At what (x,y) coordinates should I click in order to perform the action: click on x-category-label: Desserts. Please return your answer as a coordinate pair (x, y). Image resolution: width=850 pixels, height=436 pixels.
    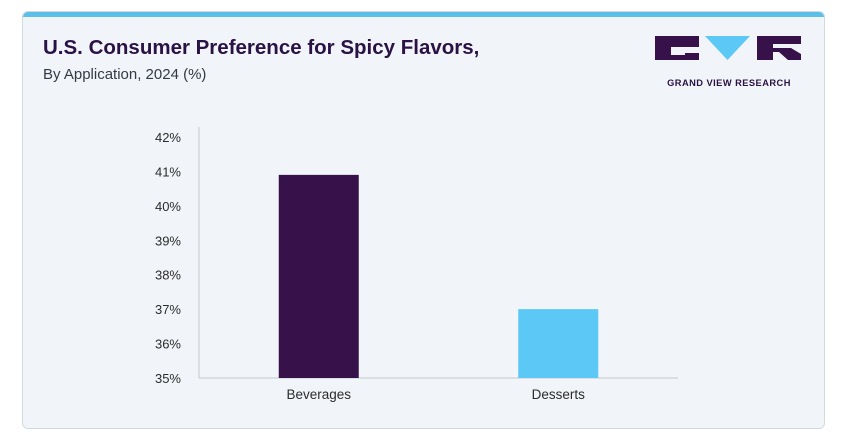
    Looking at the image, I should click on (559, 394).